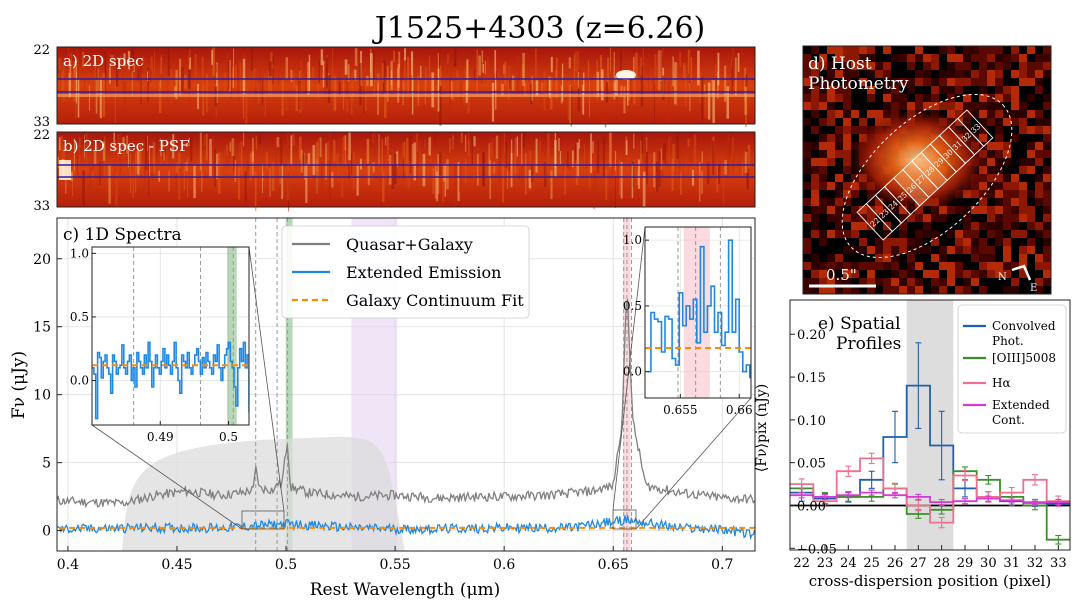 Image resolution: width=1080 pixels, height=600 pixels. What do you see at coordinates (1035, 563) in the screenshot?
I see `xtick-label: 32` at bounding box center [1035, 563].